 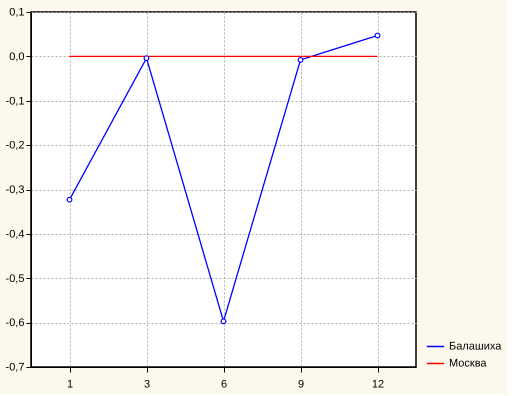 What do you see at coordinates (468, 364) in the screenshot?
I see `legend-label: Москва` at bounding box center [468, 364].